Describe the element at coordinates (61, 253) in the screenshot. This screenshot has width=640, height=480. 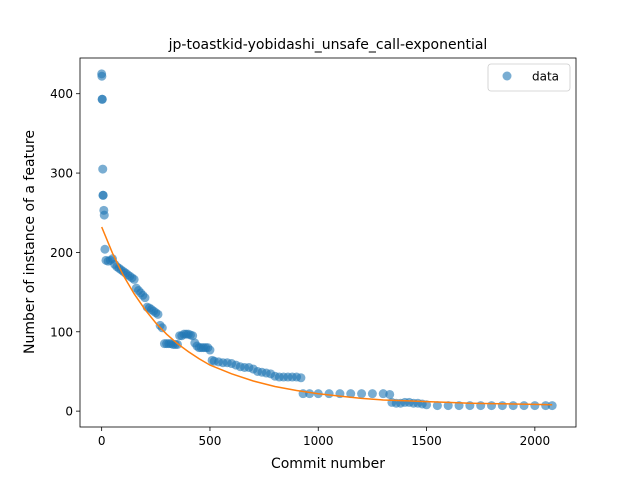
I see `y-tick-label: 200` at that location.